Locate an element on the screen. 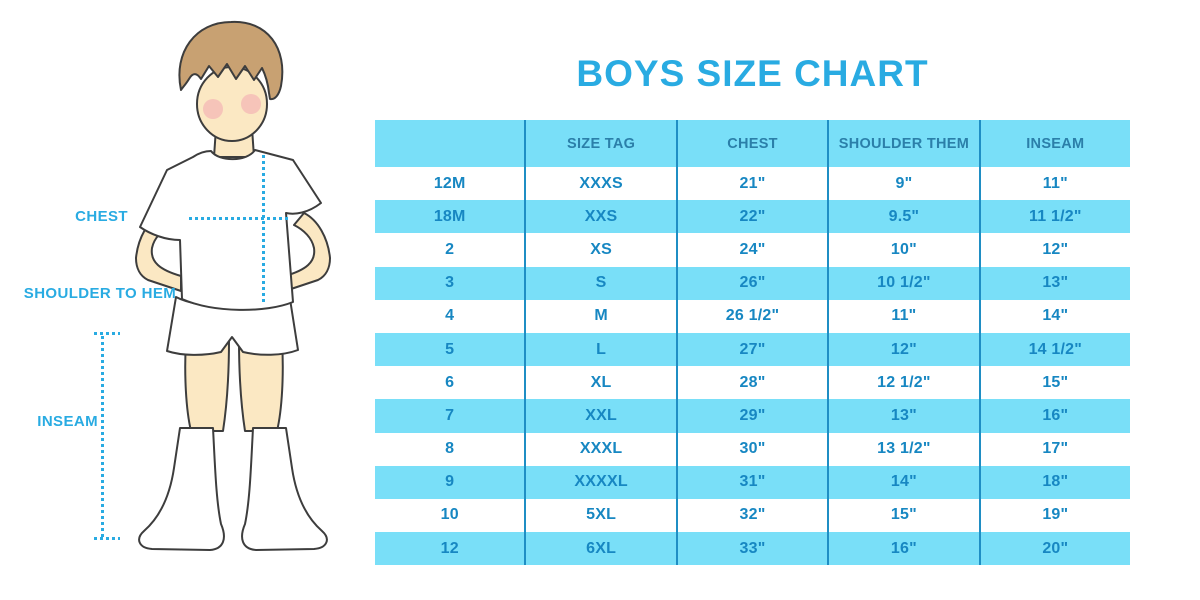 The width and height of the screenshot is (1200, 600). table-cell: 27" is located at coordinates (754, 349).